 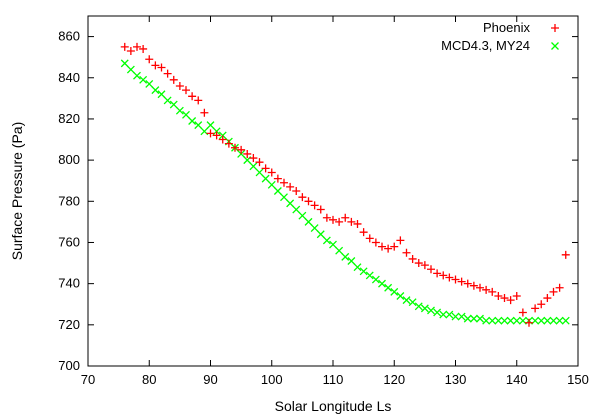 I want to click on legend-label-mcd: MCD4.3, MY24, so click(x=485, y=45).